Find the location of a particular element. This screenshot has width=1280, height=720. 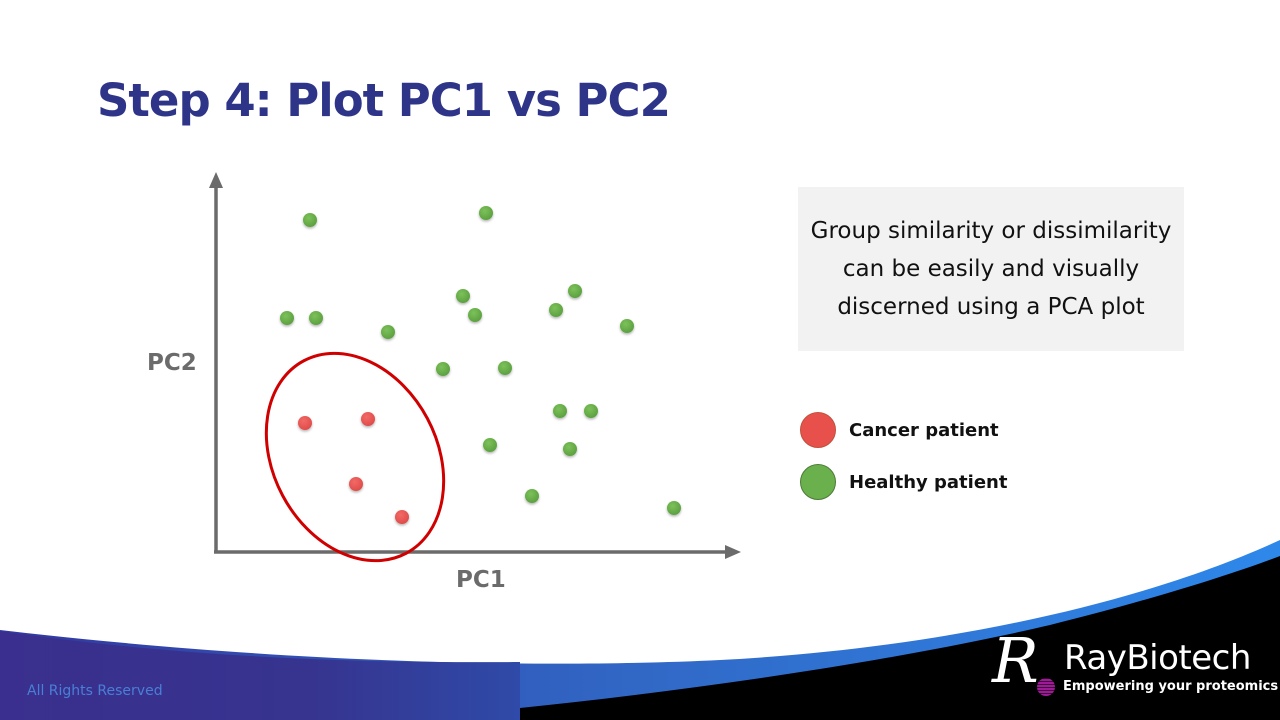

slide-title: Step 4: Plot PC1 vs PC2 is located at coordinates (384, 100).